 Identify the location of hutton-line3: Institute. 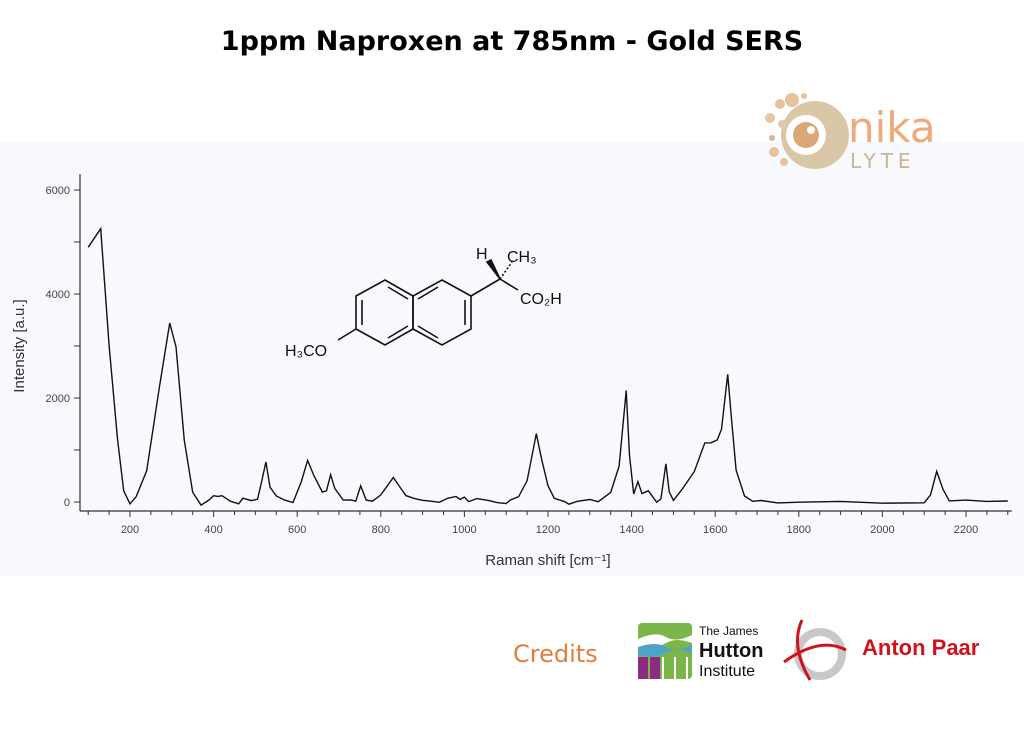
(727, 671).